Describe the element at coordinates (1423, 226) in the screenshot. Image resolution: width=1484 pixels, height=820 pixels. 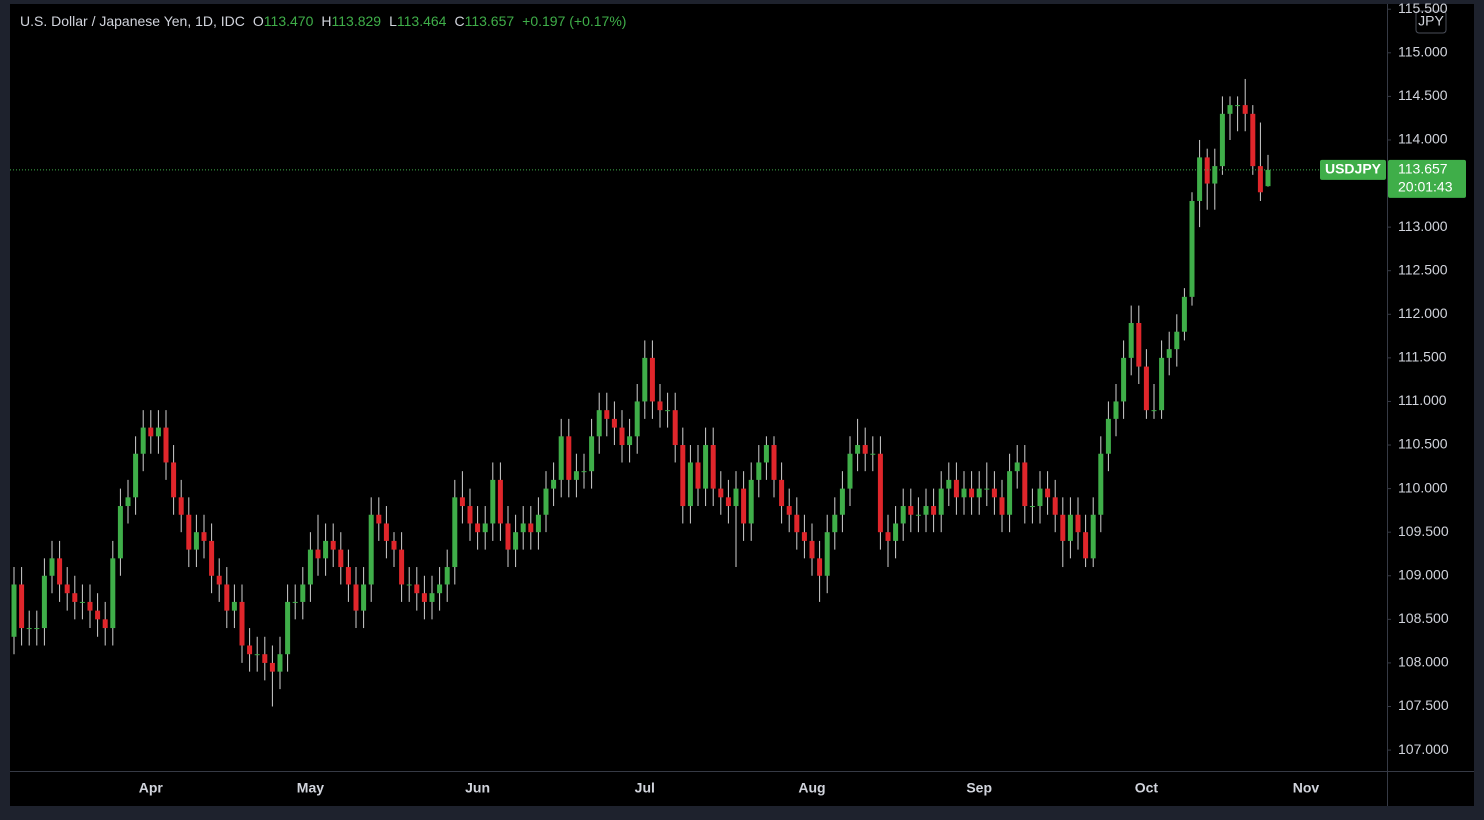
I see `y-tick-label: 113.000` at that location.